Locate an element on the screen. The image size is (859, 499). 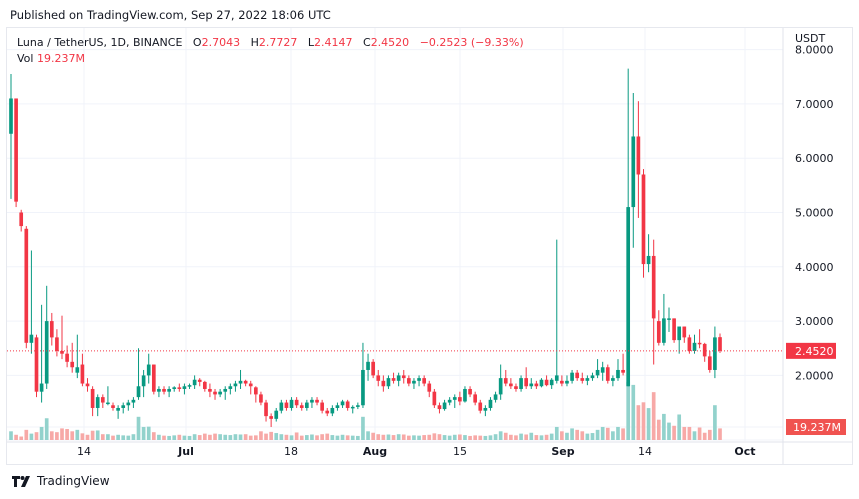
time-tick: 18 is located at coordinates (291, 451).